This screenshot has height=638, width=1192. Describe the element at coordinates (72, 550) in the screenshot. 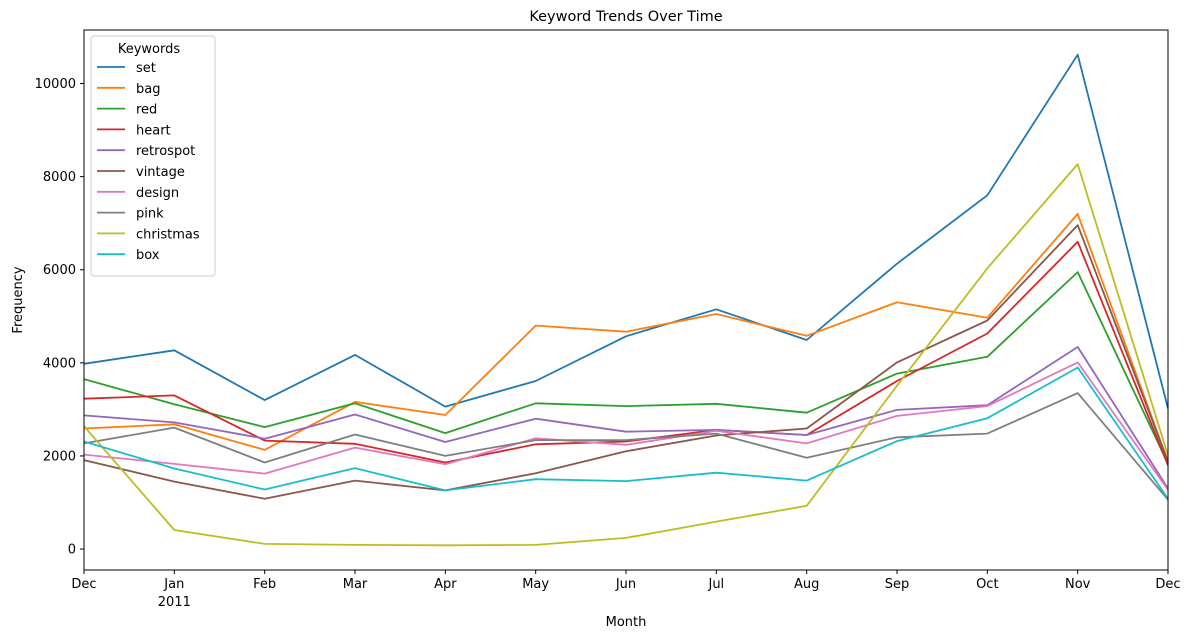

I see `y-tick-label: 0` at that location.